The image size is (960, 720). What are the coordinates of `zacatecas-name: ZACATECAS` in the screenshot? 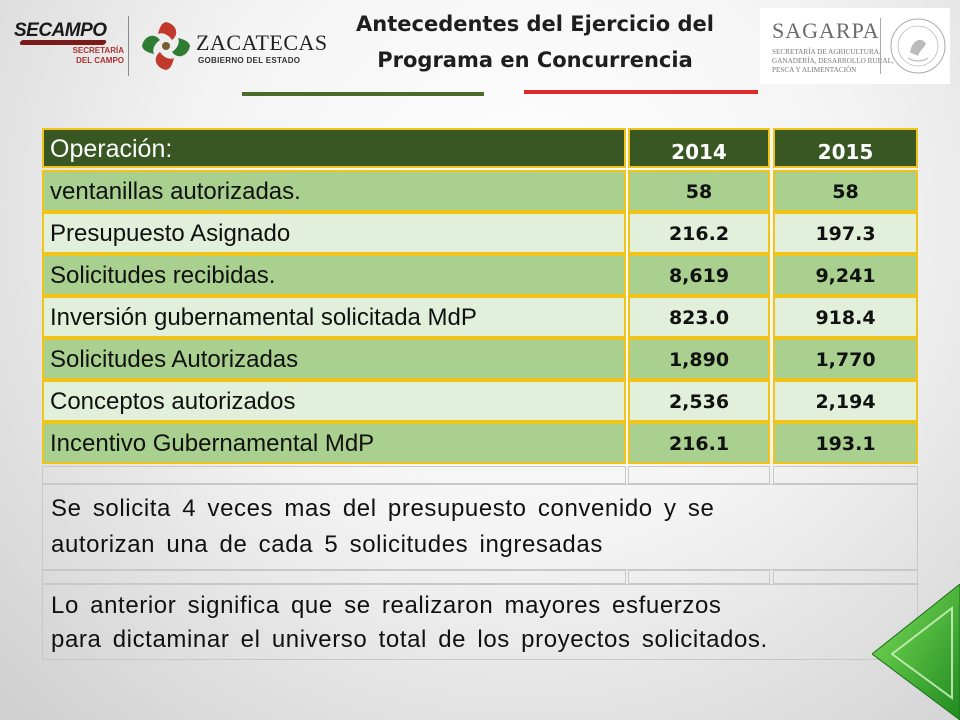 It's located at (262, 42).